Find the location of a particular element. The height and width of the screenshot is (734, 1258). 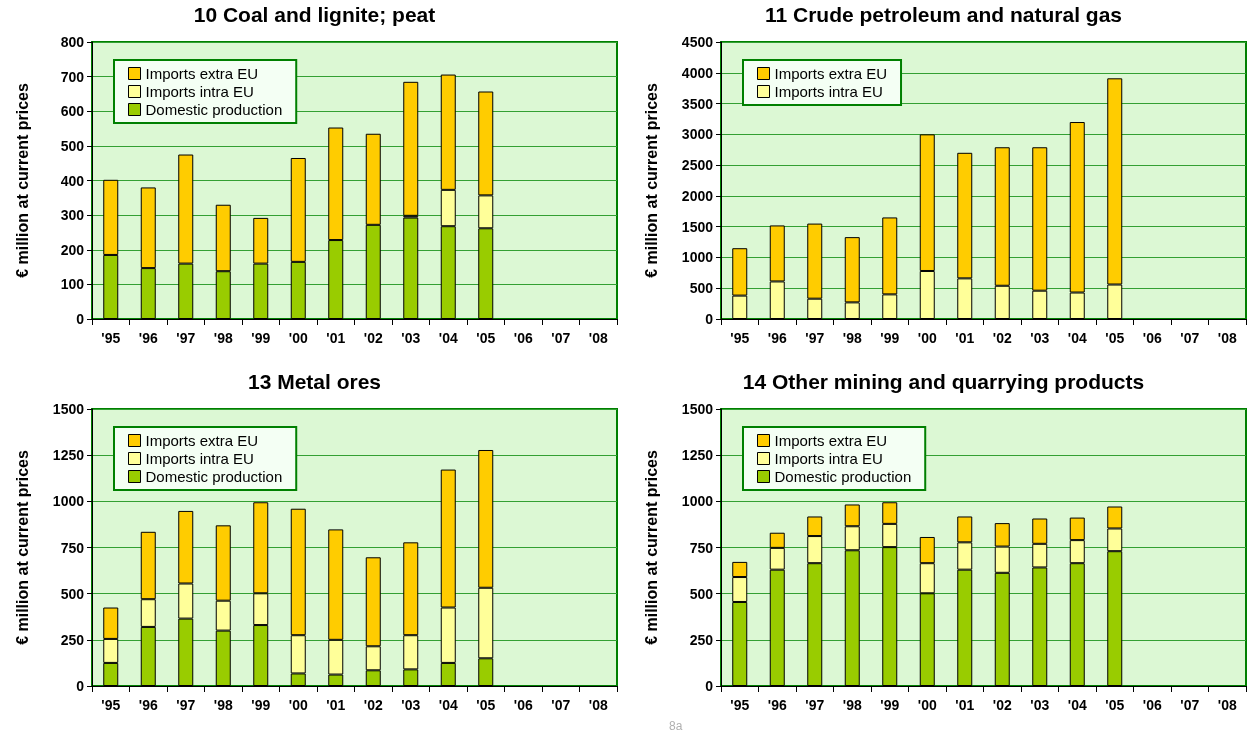

y-tick-label: 100 is located at coordinates (72, 284).